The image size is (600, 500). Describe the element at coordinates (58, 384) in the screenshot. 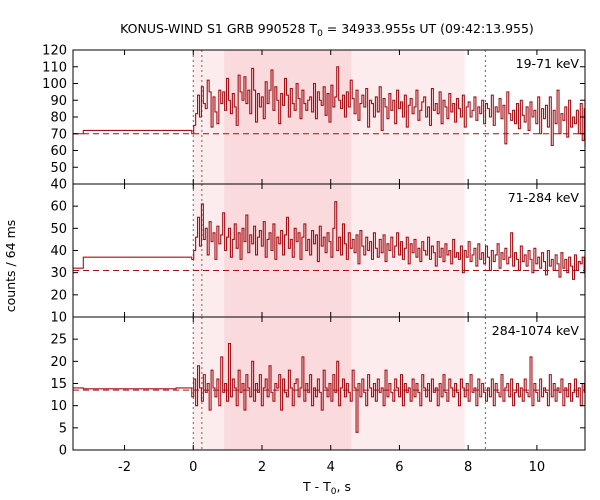

I see `y-tick-label: 15` at that location.